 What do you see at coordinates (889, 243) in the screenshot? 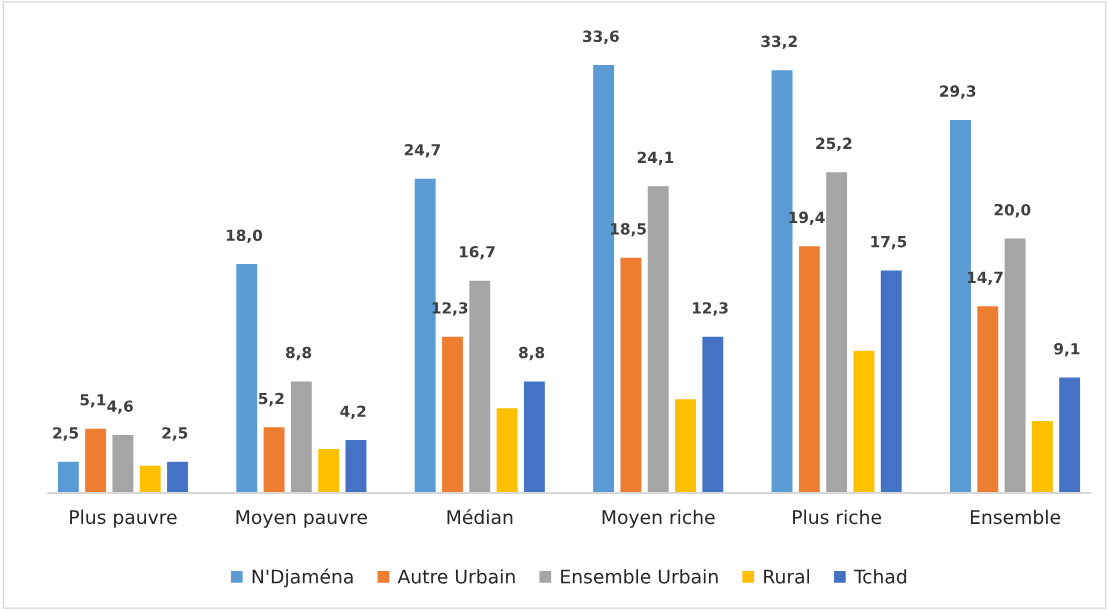
I see `data-label: 17,5` at bounding box center [889, 243].